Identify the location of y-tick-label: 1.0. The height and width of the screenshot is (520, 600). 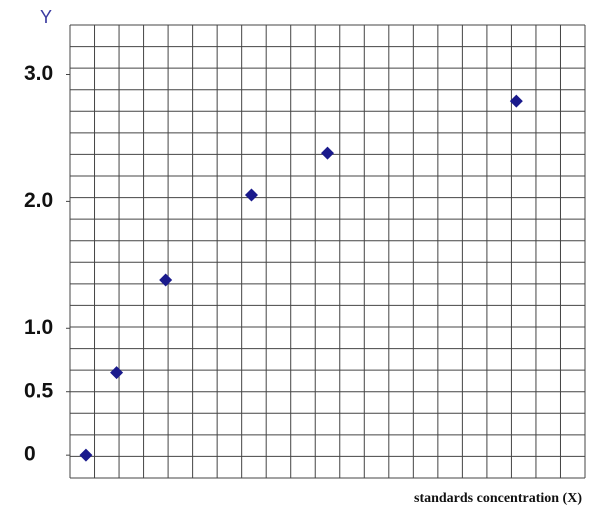
(38, 327).